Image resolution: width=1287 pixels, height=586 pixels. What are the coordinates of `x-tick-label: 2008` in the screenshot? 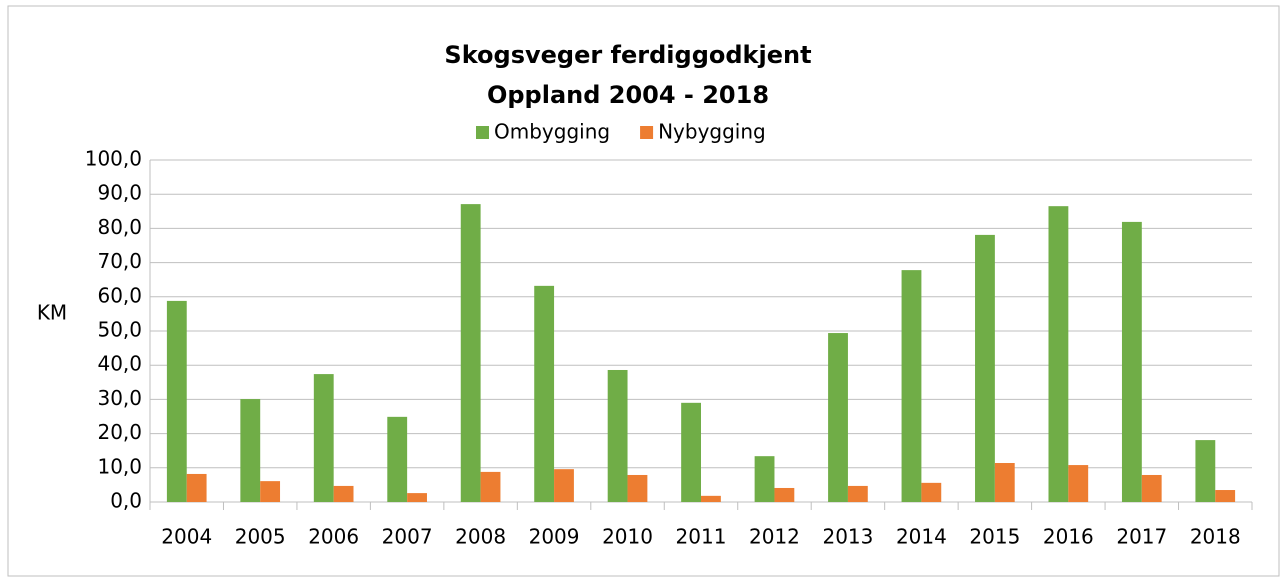 It's located at (480, 537).